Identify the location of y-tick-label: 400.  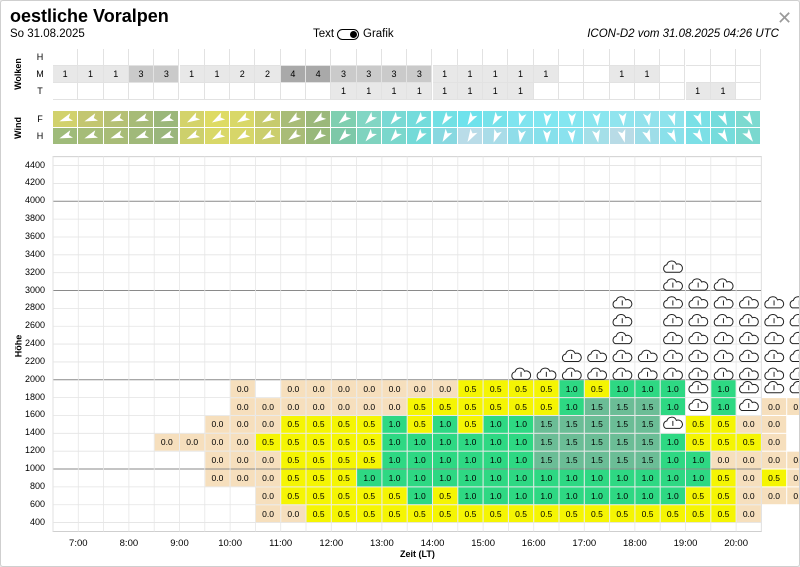
(37, 521).